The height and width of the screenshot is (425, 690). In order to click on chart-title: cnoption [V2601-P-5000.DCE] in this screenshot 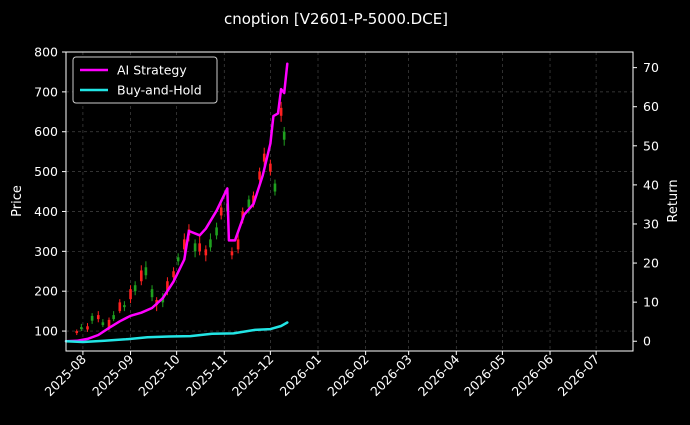, I will do `click(336, 19)`.